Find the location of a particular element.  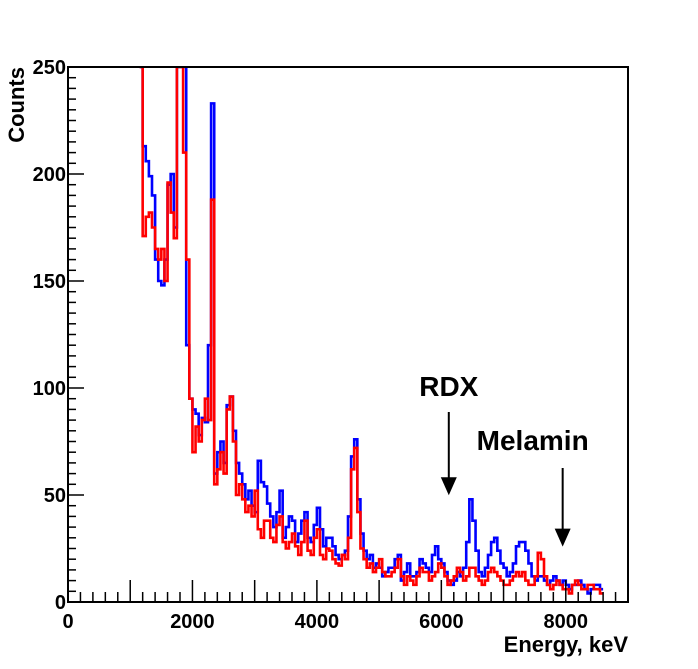

x-tick-label: 0 is located at coordinates (67, 622).